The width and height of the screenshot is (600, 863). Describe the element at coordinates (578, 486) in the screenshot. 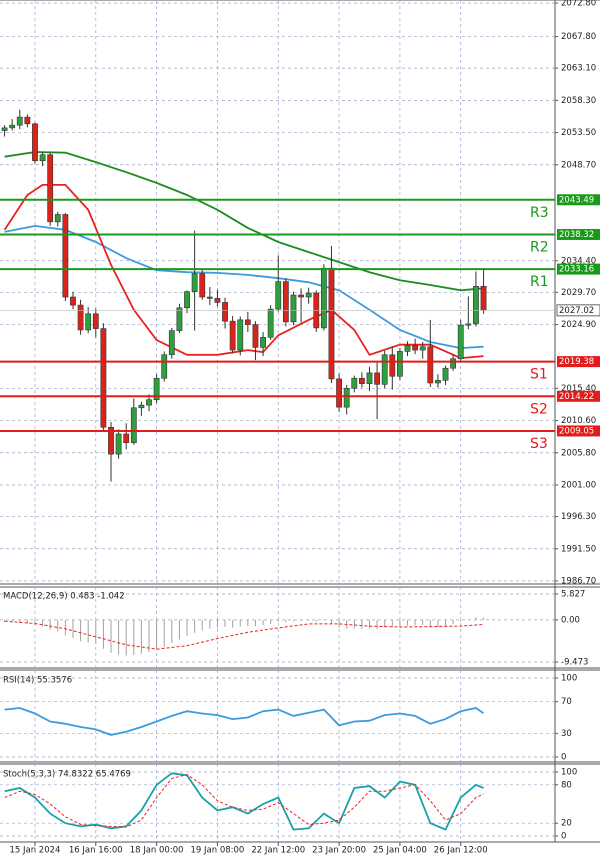

I see `y-tick-label: 2001.00` at that location.